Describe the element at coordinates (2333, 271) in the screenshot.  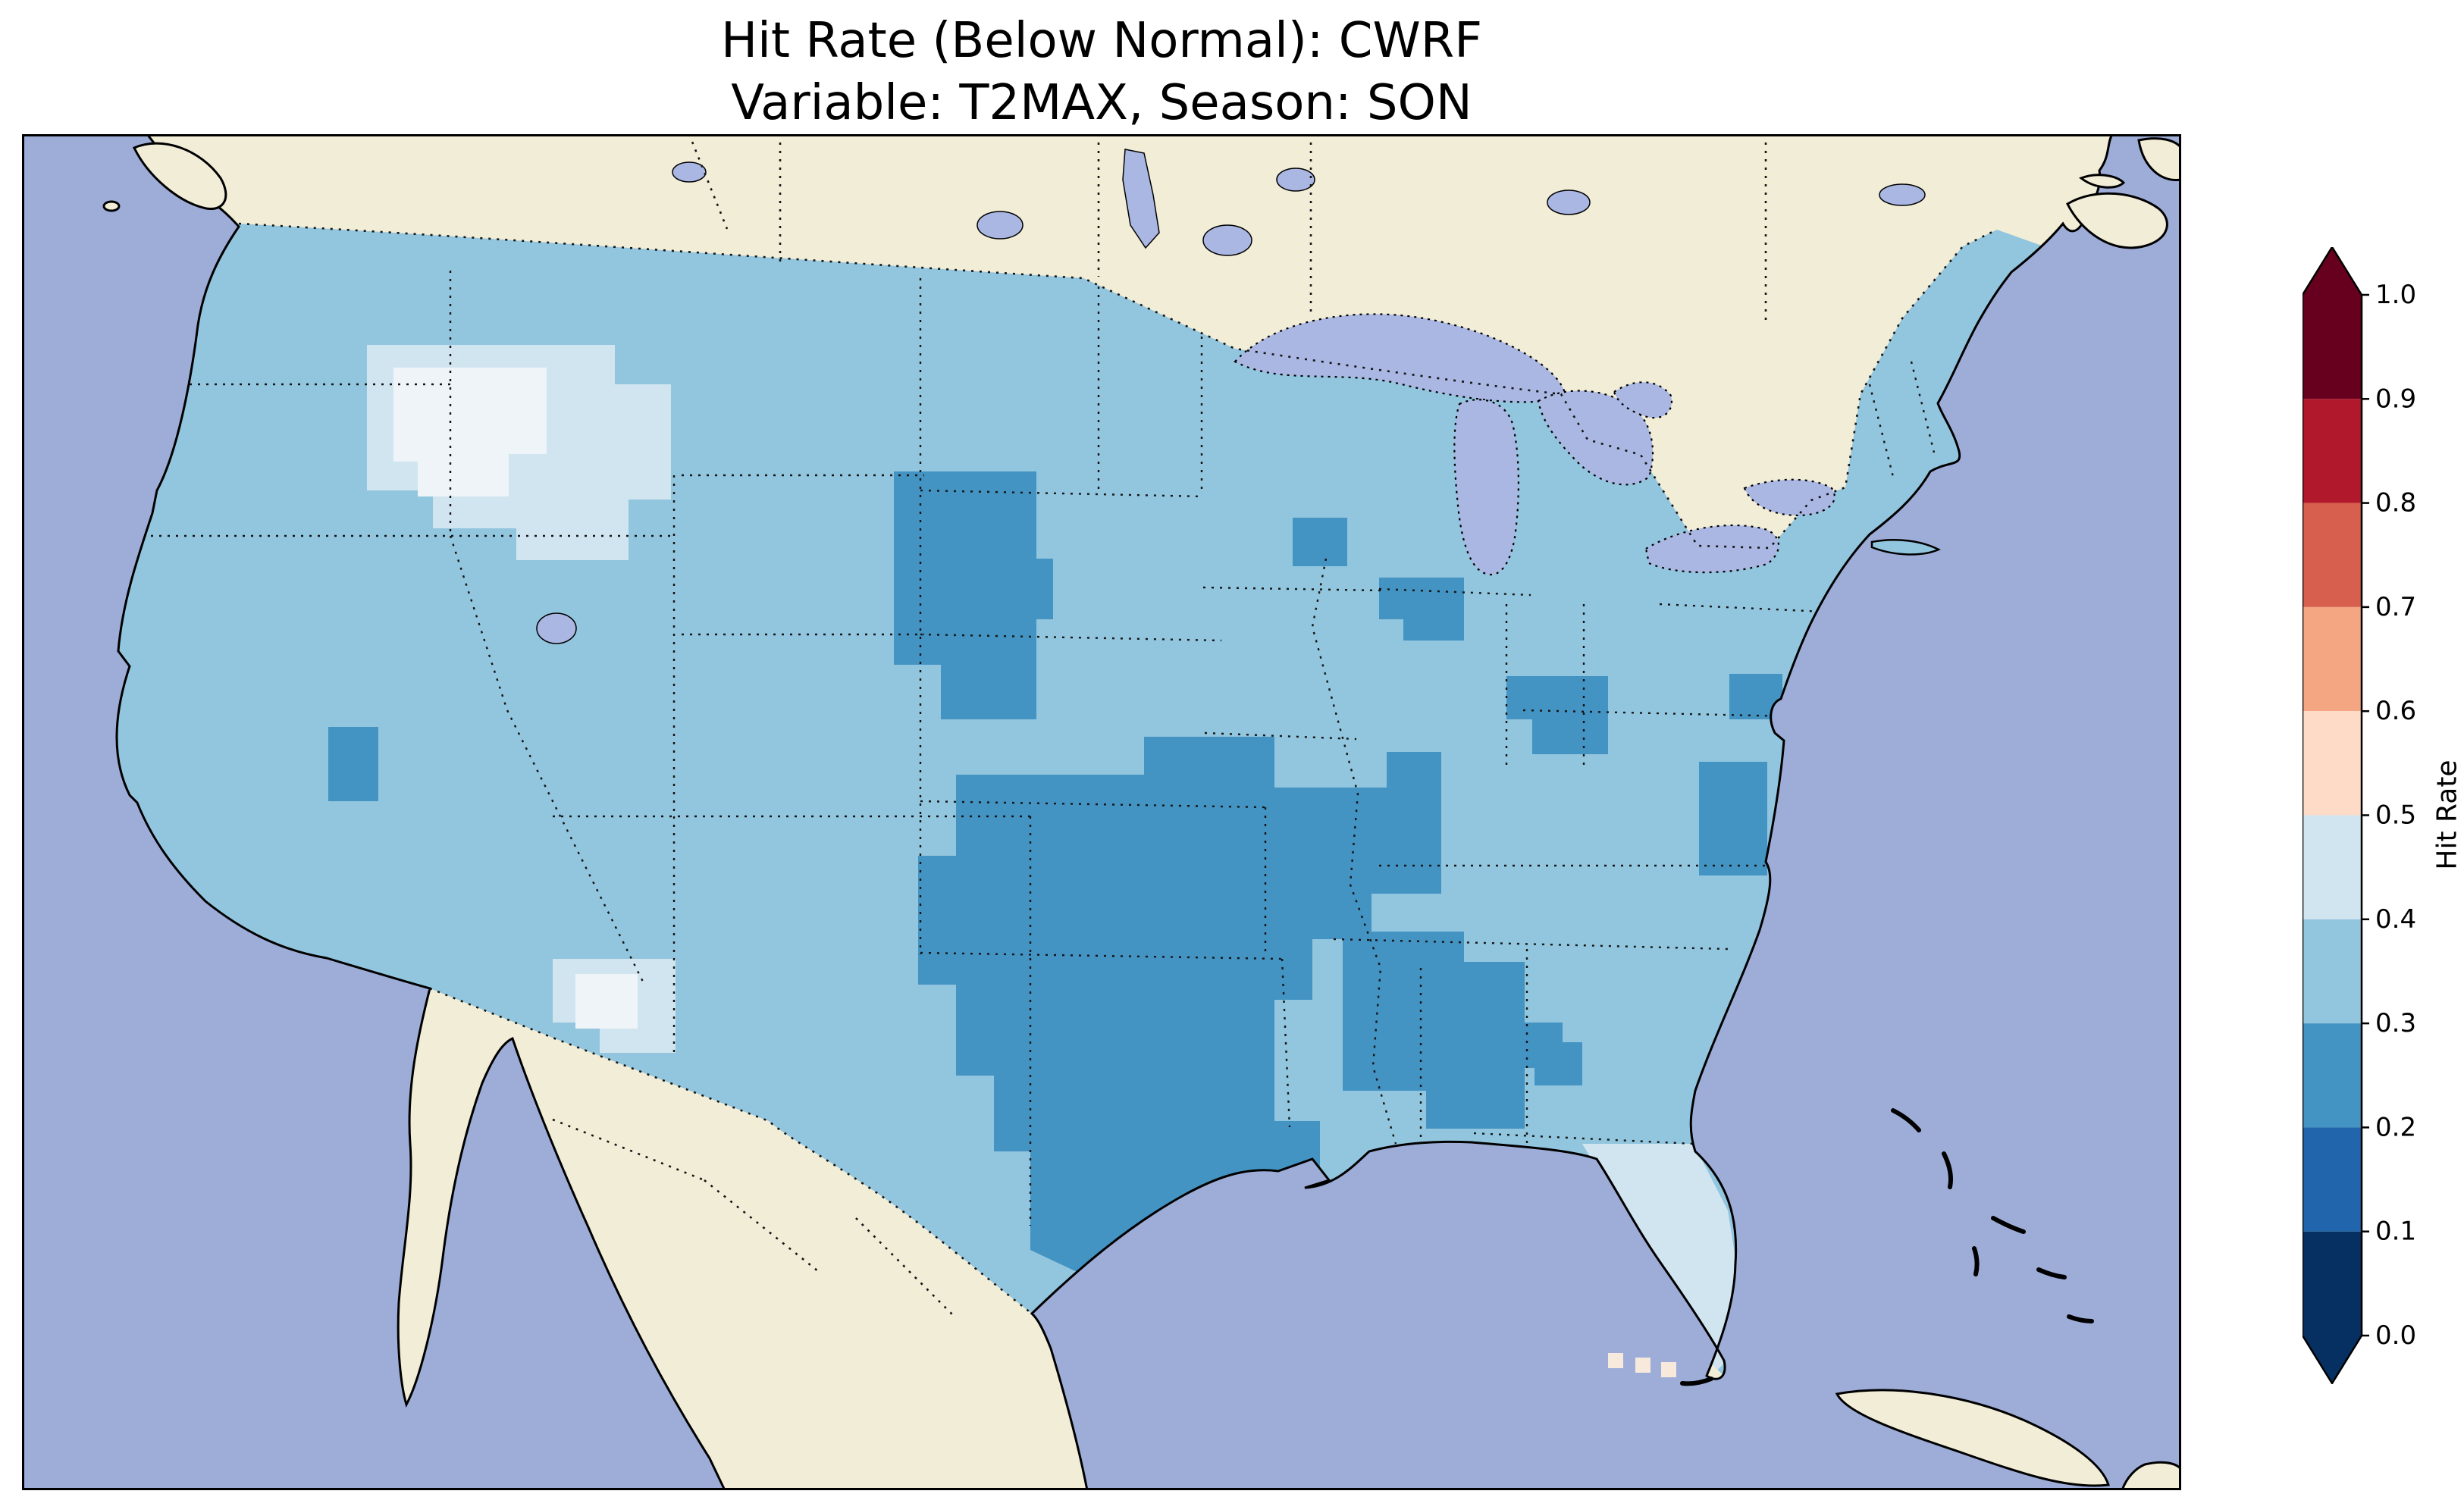
I see `colorbar-extend-over` at that location.